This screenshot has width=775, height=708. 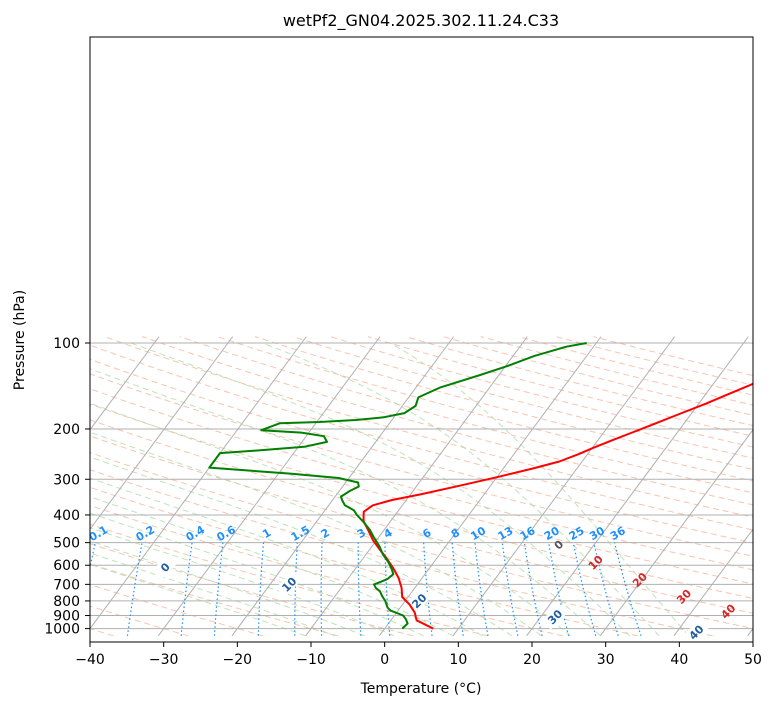 What do you see at coordinates (384, 660) in the screenshot?
I see `x-tick-label: 0` at bounding box center [384, 660].